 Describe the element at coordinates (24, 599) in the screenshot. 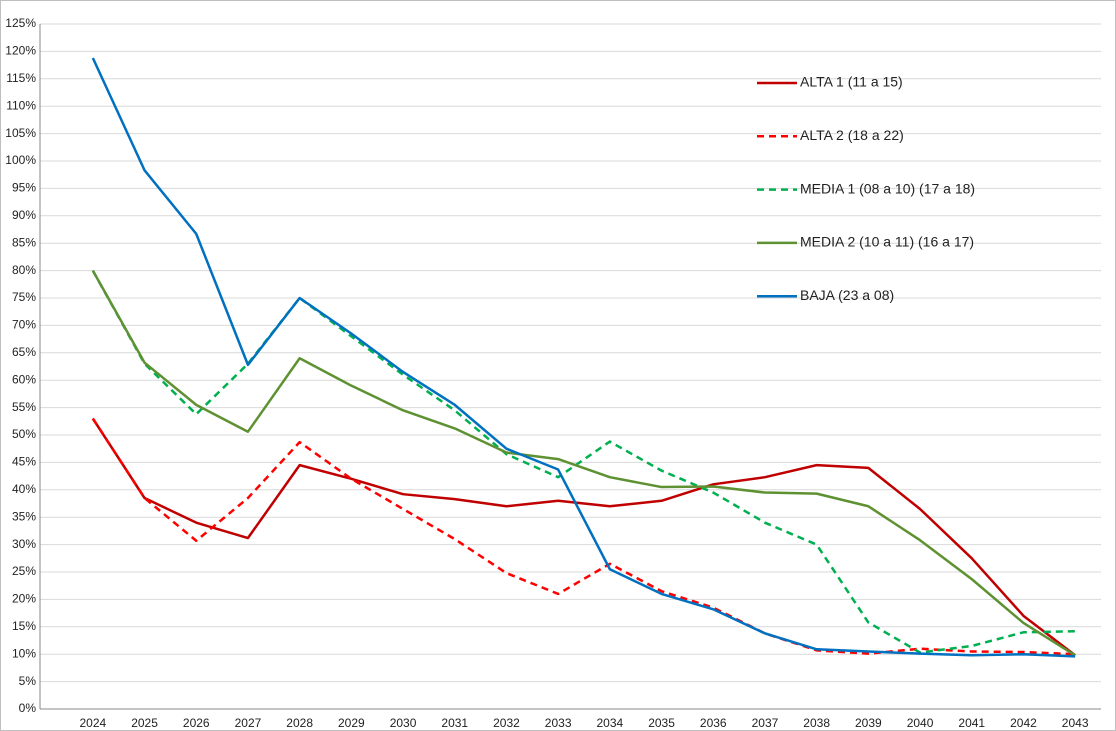

I see `y-tick-label: 20%` at that location.